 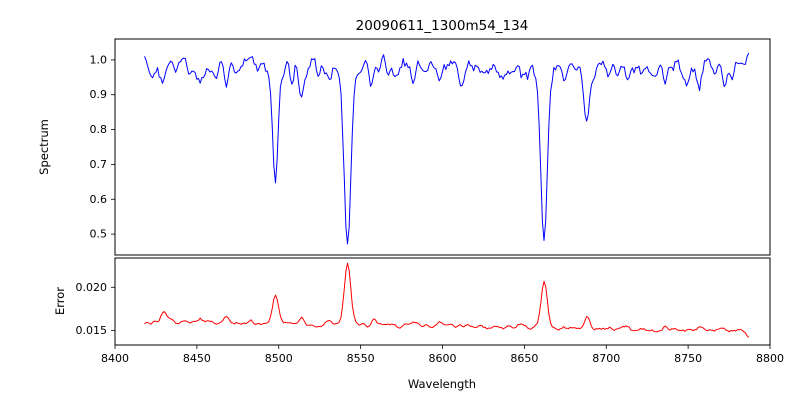 What do you see at coordinates (442, 384) in the screenshot?
I see `xlabel: Wavelength` at bounding box center [442, 384].